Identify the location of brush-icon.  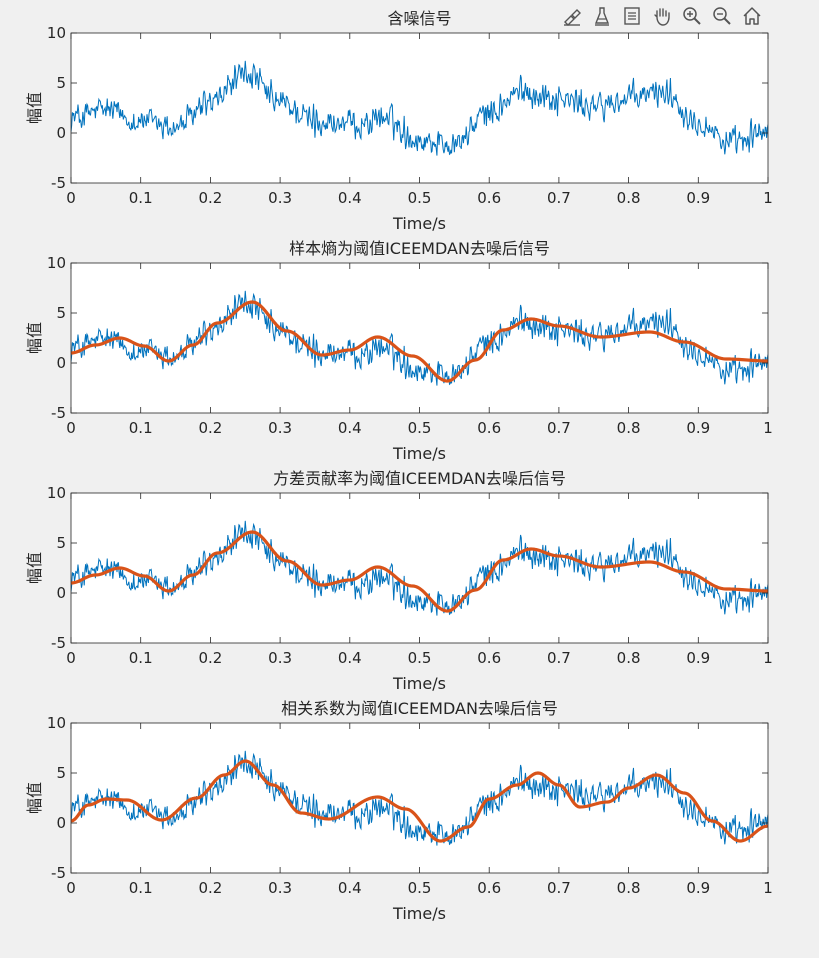
(572, 17).